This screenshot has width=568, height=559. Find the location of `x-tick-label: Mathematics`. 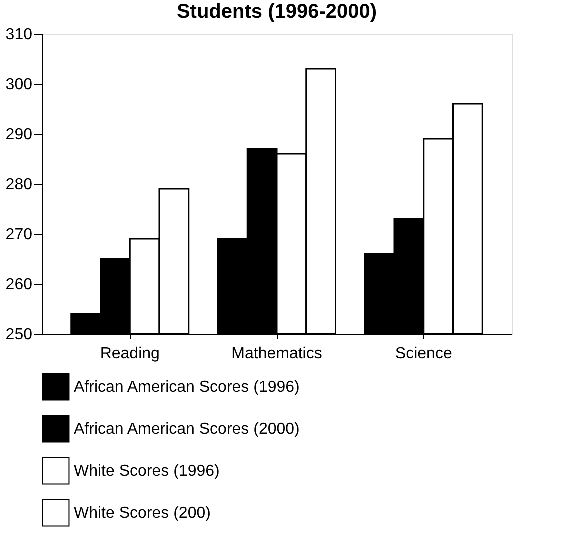

x-tick-label: Mathematics is located at coordinates (277, 354).